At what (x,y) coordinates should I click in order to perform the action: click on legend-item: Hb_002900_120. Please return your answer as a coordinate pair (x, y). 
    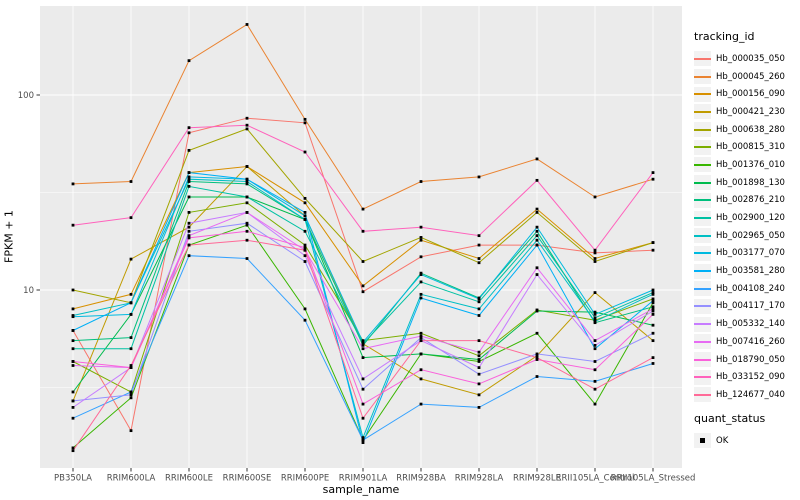
    Looking at the image, I should click on (747, 218).